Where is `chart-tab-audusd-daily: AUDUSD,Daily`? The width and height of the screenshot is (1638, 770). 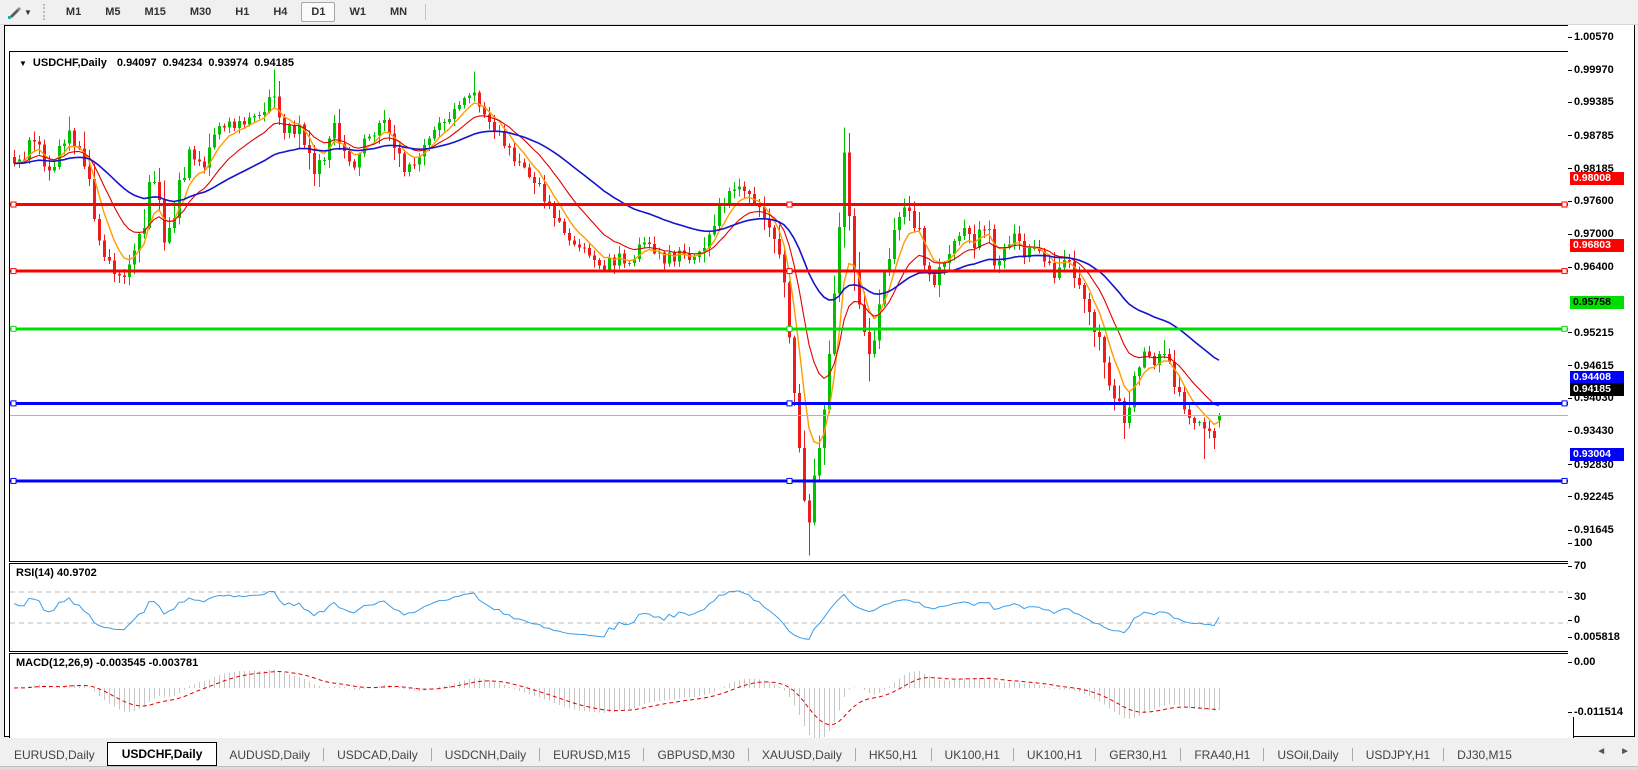
chart-tab-audusd-daily: AUDUSD,Daily is located at coordinates (270, 755).